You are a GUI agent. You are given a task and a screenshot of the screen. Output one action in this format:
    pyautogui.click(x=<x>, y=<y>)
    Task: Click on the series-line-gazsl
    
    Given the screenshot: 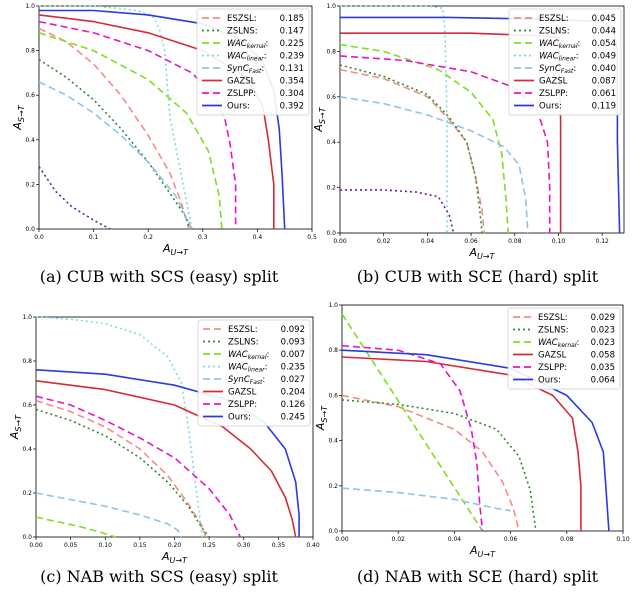 What is the action you would take?
    pyautogui.click(x=166, y=459)
    